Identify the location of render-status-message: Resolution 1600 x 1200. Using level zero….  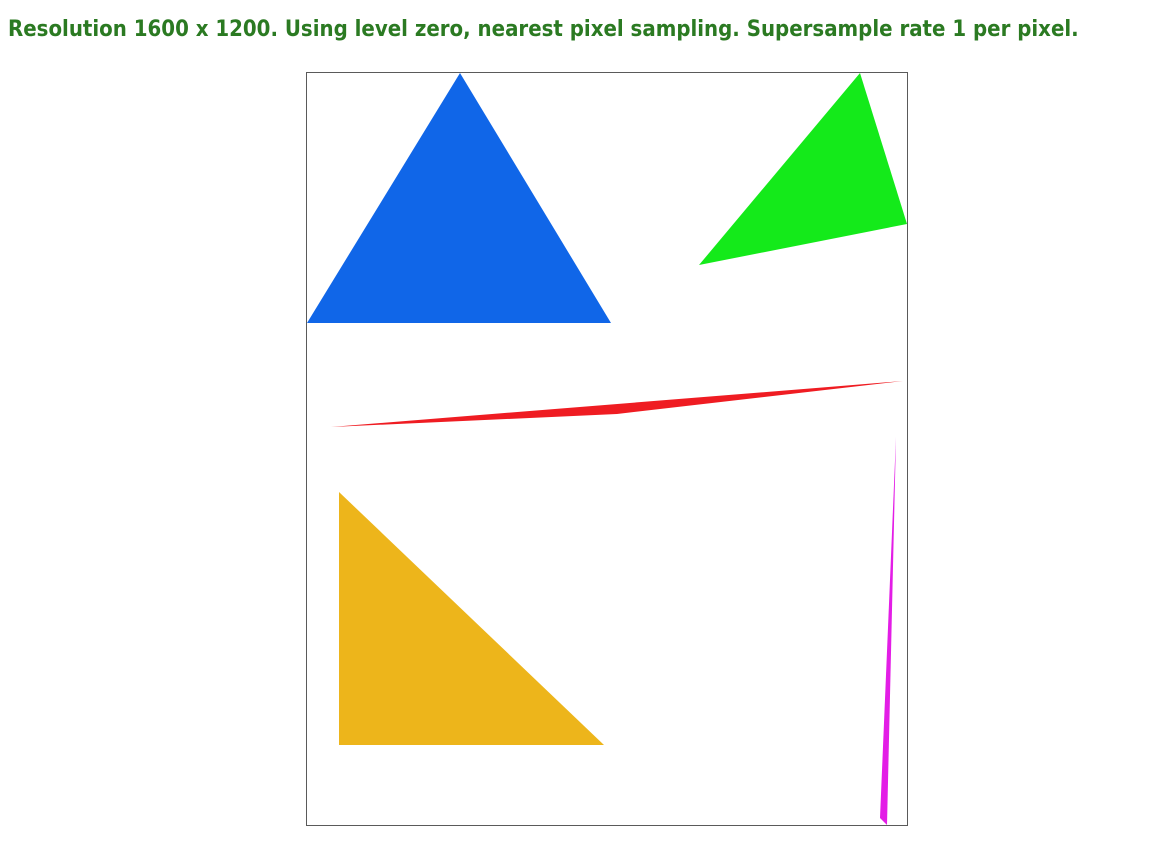
(543, 29).